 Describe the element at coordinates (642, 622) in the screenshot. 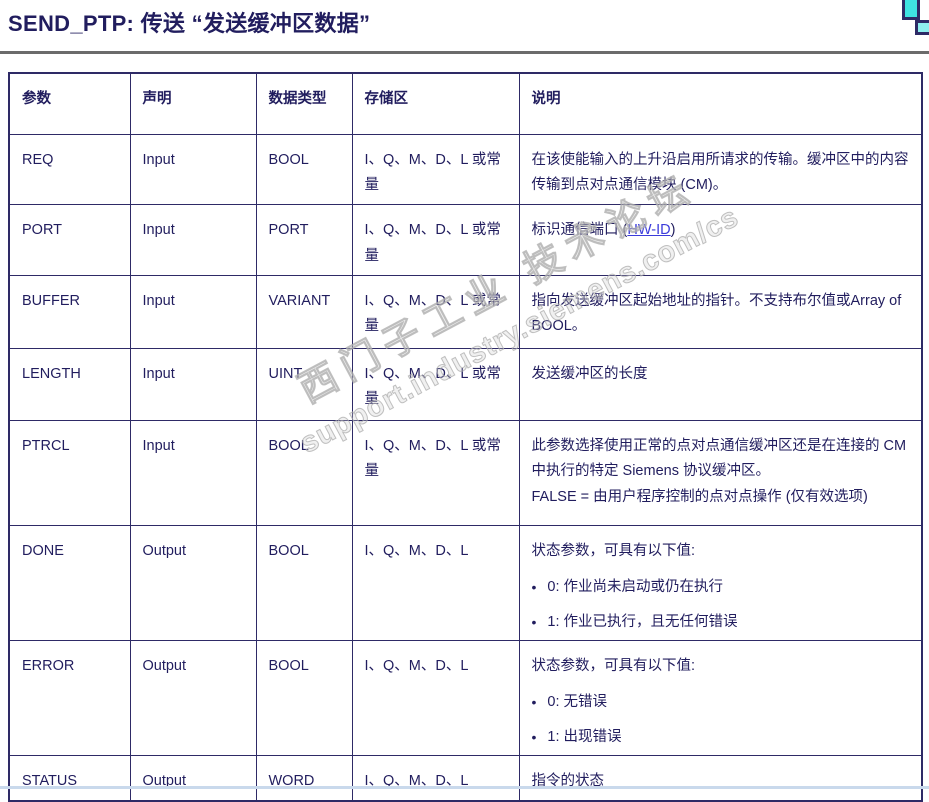

I see `bullet-text: 1: 作业已执行，且无任何错误` at that location.